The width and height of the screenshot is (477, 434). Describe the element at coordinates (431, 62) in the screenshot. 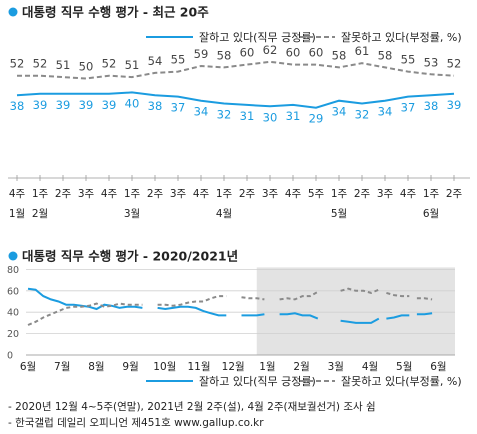

I see `data-label: 53` at that location.